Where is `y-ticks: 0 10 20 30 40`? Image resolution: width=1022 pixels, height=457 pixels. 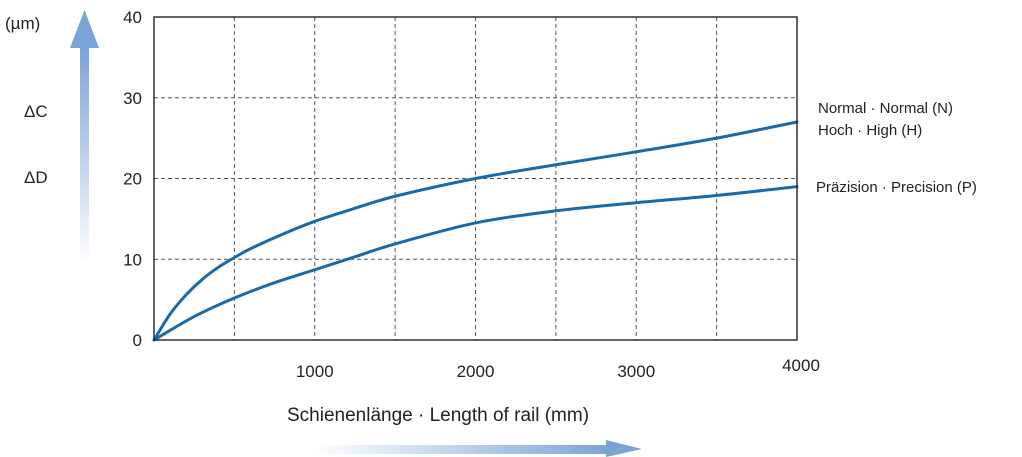
y-ticks: 0 10 20 30 40 is located at coordinates (132, 179).